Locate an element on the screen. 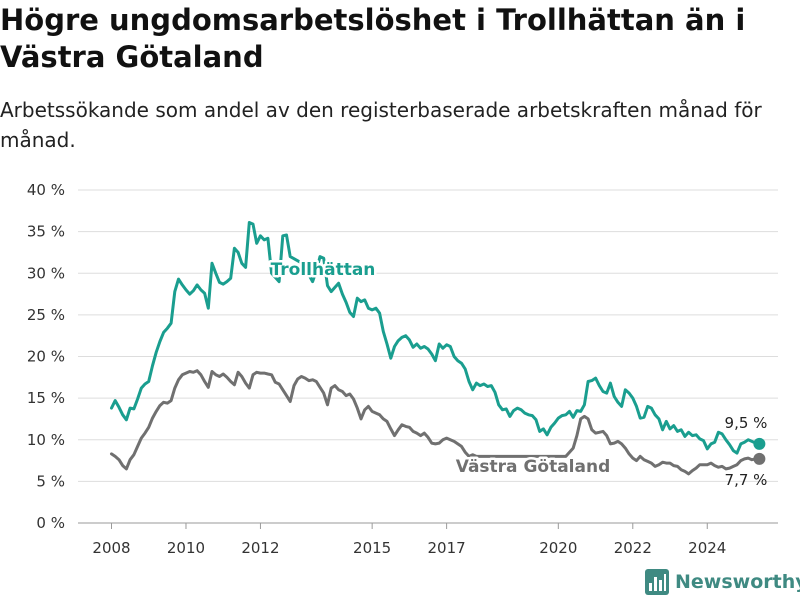 The height and width of the screenshot is (600, 800). x-tick-label: 2020 is located at coordinates (558, 548).